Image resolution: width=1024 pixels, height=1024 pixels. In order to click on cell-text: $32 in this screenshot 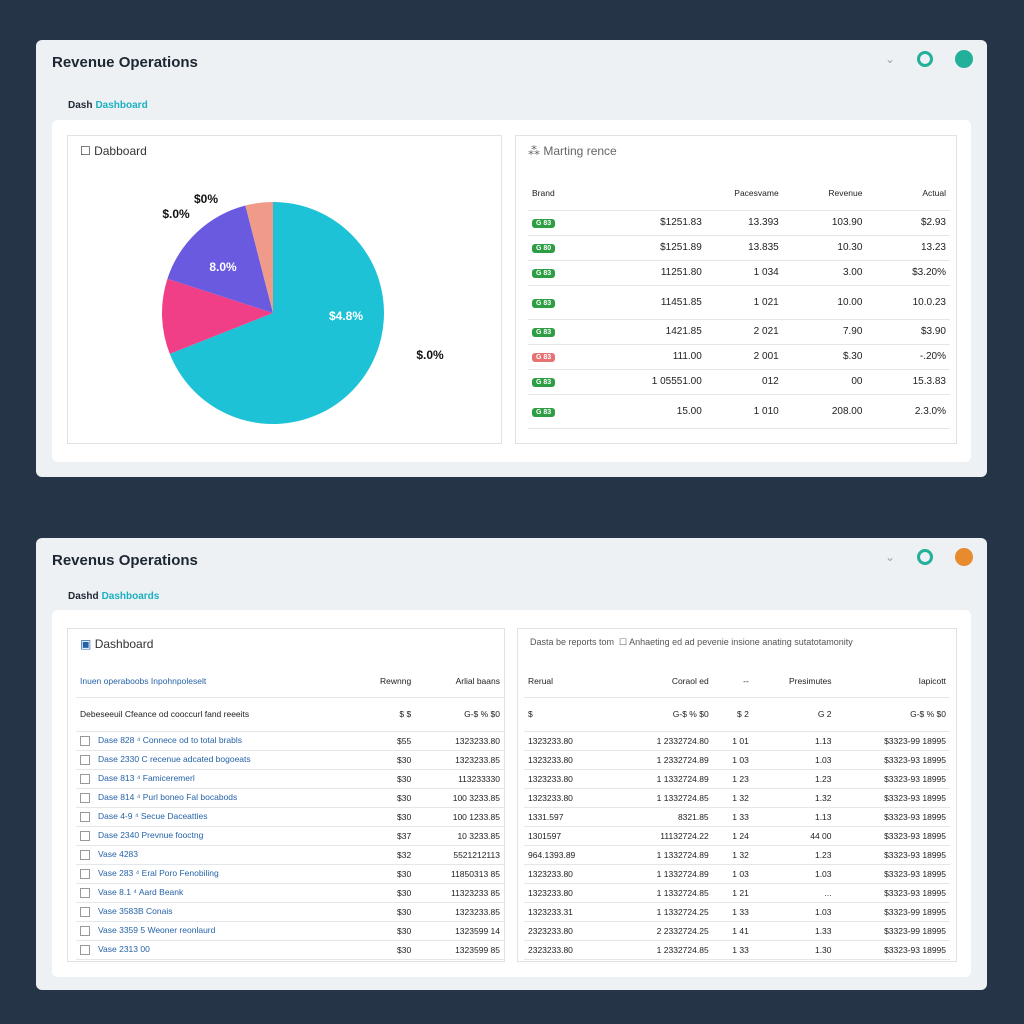, I will do `click(404, 854)`.